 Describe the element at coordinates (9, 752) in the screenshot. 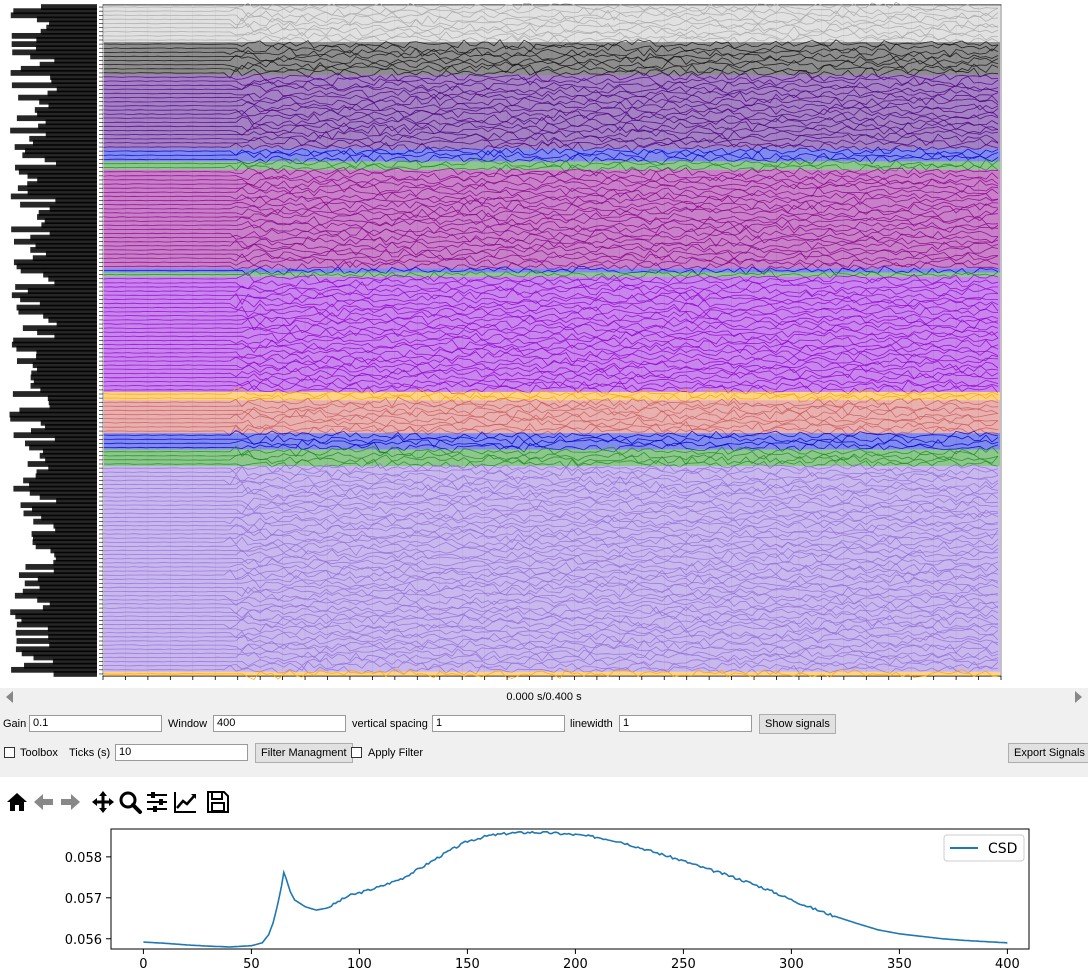

I see `toolbox-checkbox` at that location.